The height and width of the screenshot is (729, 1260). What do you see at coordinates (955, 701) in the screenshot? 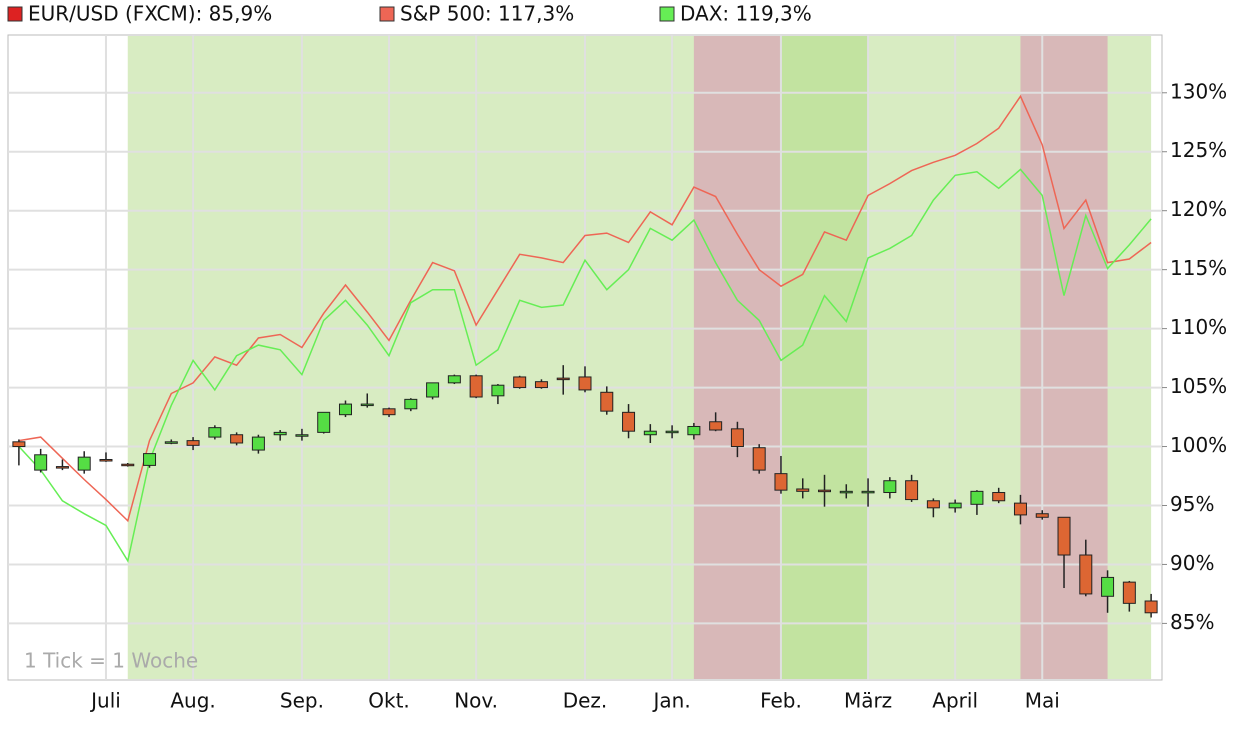
I see `x-tick-label: April` at bounding box center [955, 701].